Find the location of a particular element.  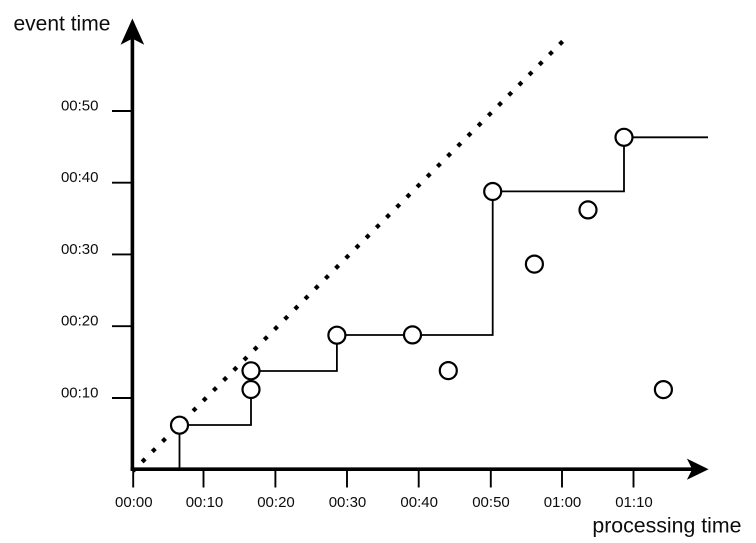

svg-text: 01:00 is located at coordinates (563, 502).